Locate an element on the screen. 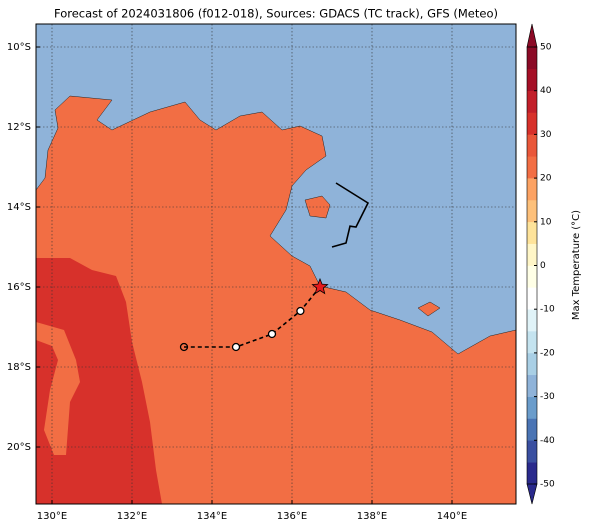  x-tick-label: 130°E is located at coordinates (52, 516).